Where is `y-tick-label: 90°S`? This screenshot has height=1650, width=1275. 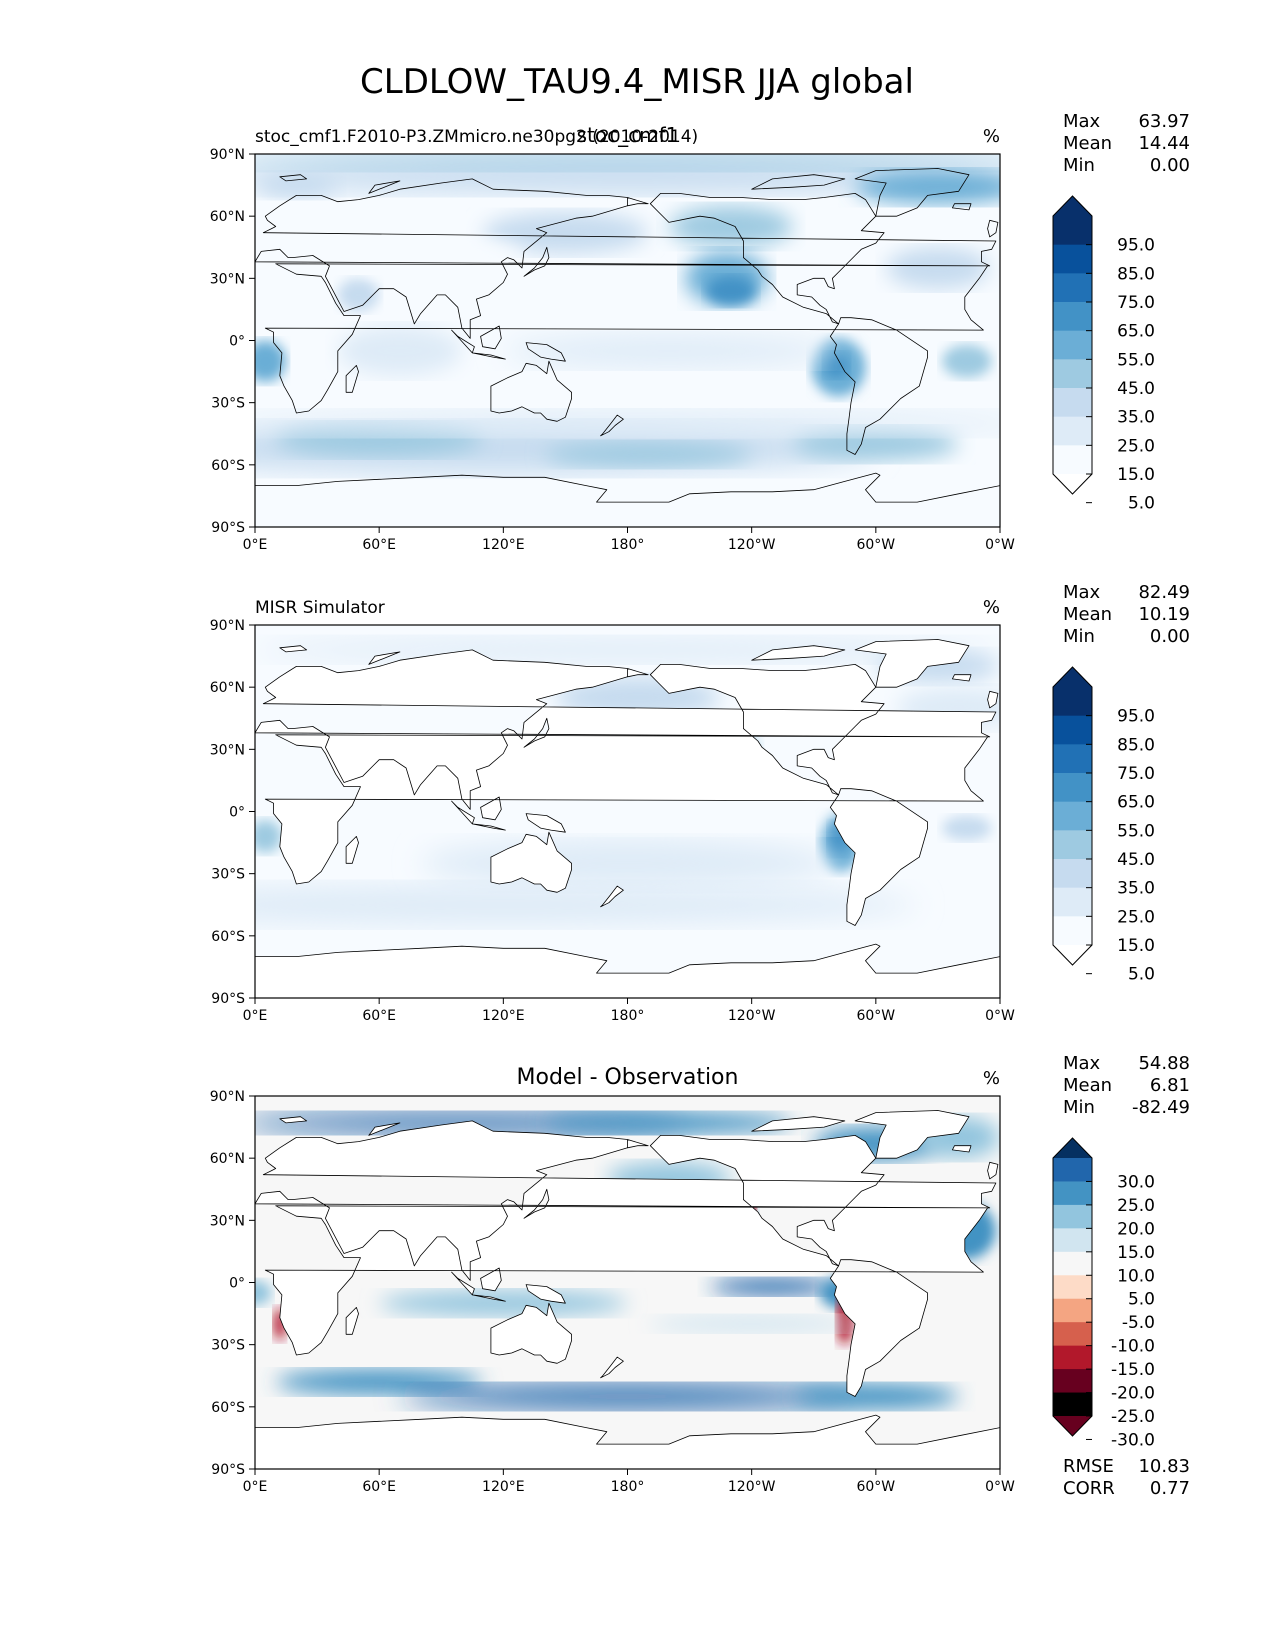
y-tick-label: 90°S is located at coordinates (228, 999).